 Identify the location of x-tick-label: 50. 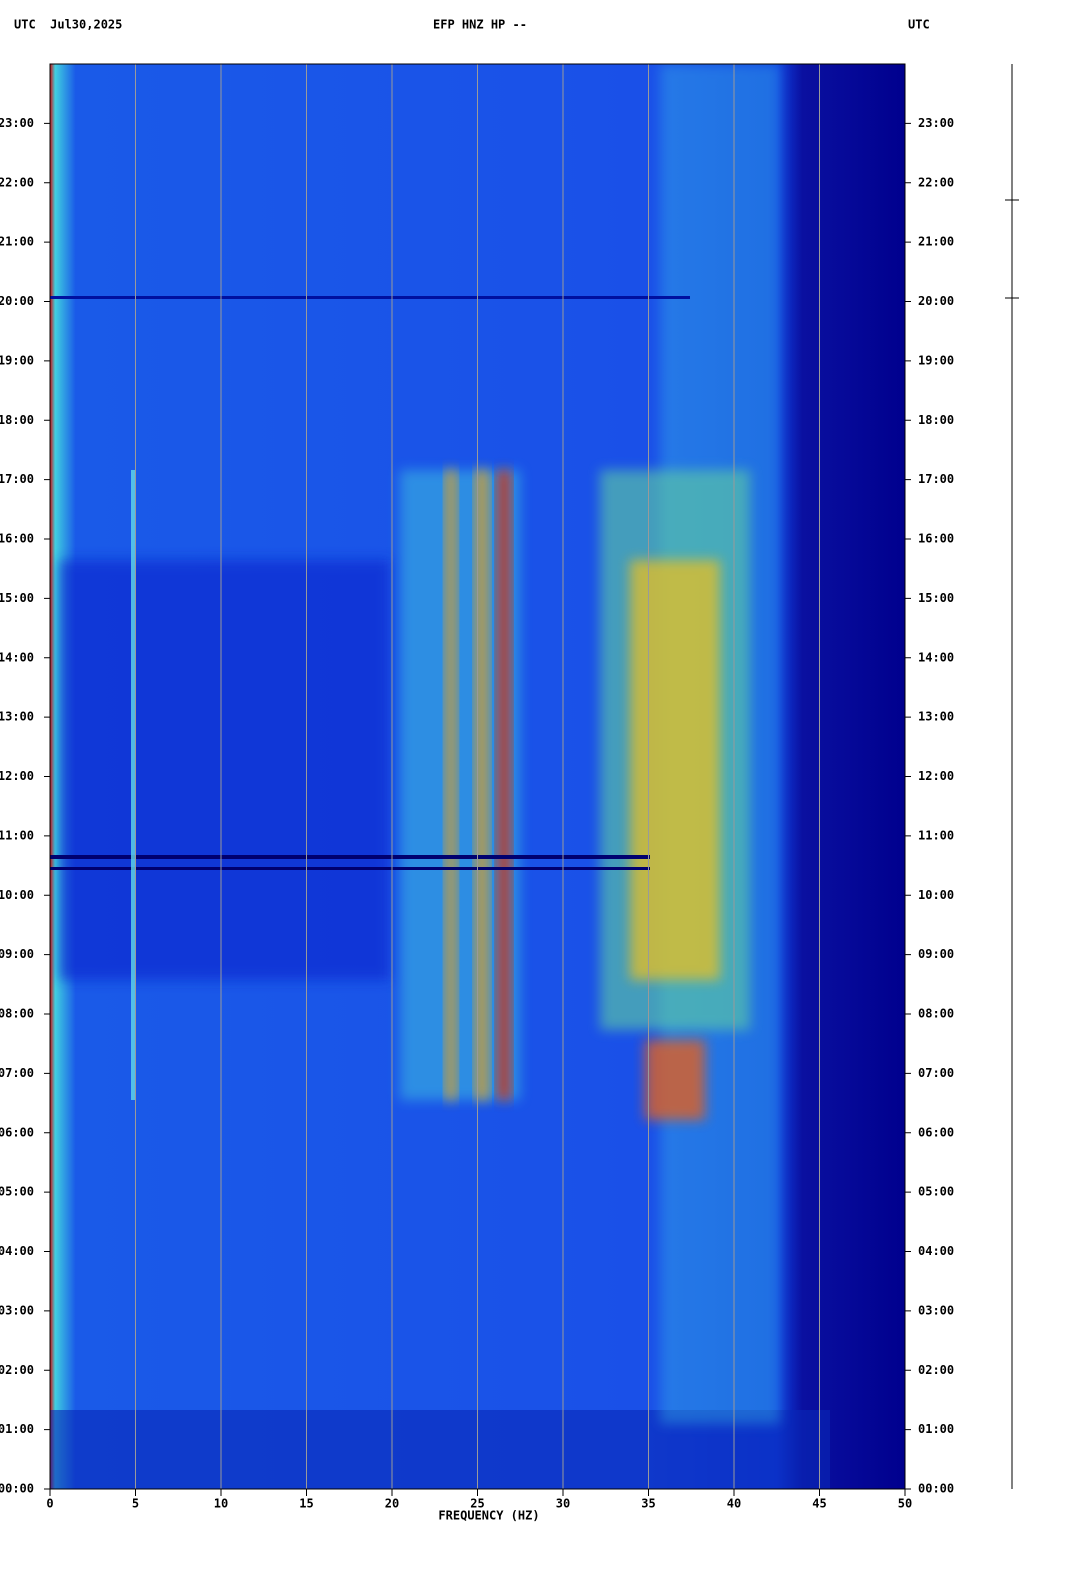
(905, 1504).